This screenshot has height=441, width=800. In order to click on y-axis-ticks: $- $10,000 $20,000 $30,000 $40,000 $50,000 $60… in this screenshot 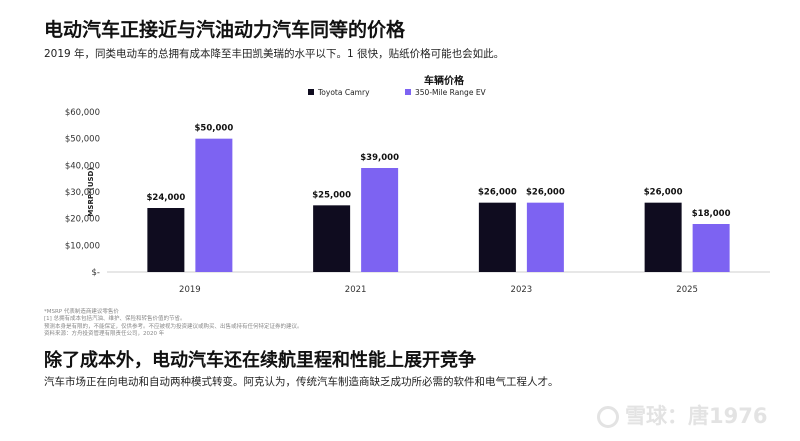, I will do `click(82, 193)`.